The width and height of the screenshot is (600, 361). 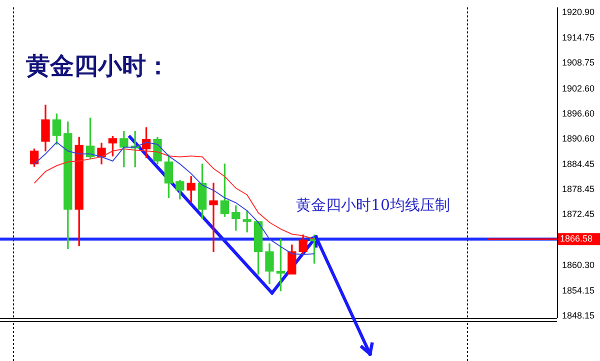 I want to click on annotation: 黄金四小时10均线压制, so click(x=373, y=206).